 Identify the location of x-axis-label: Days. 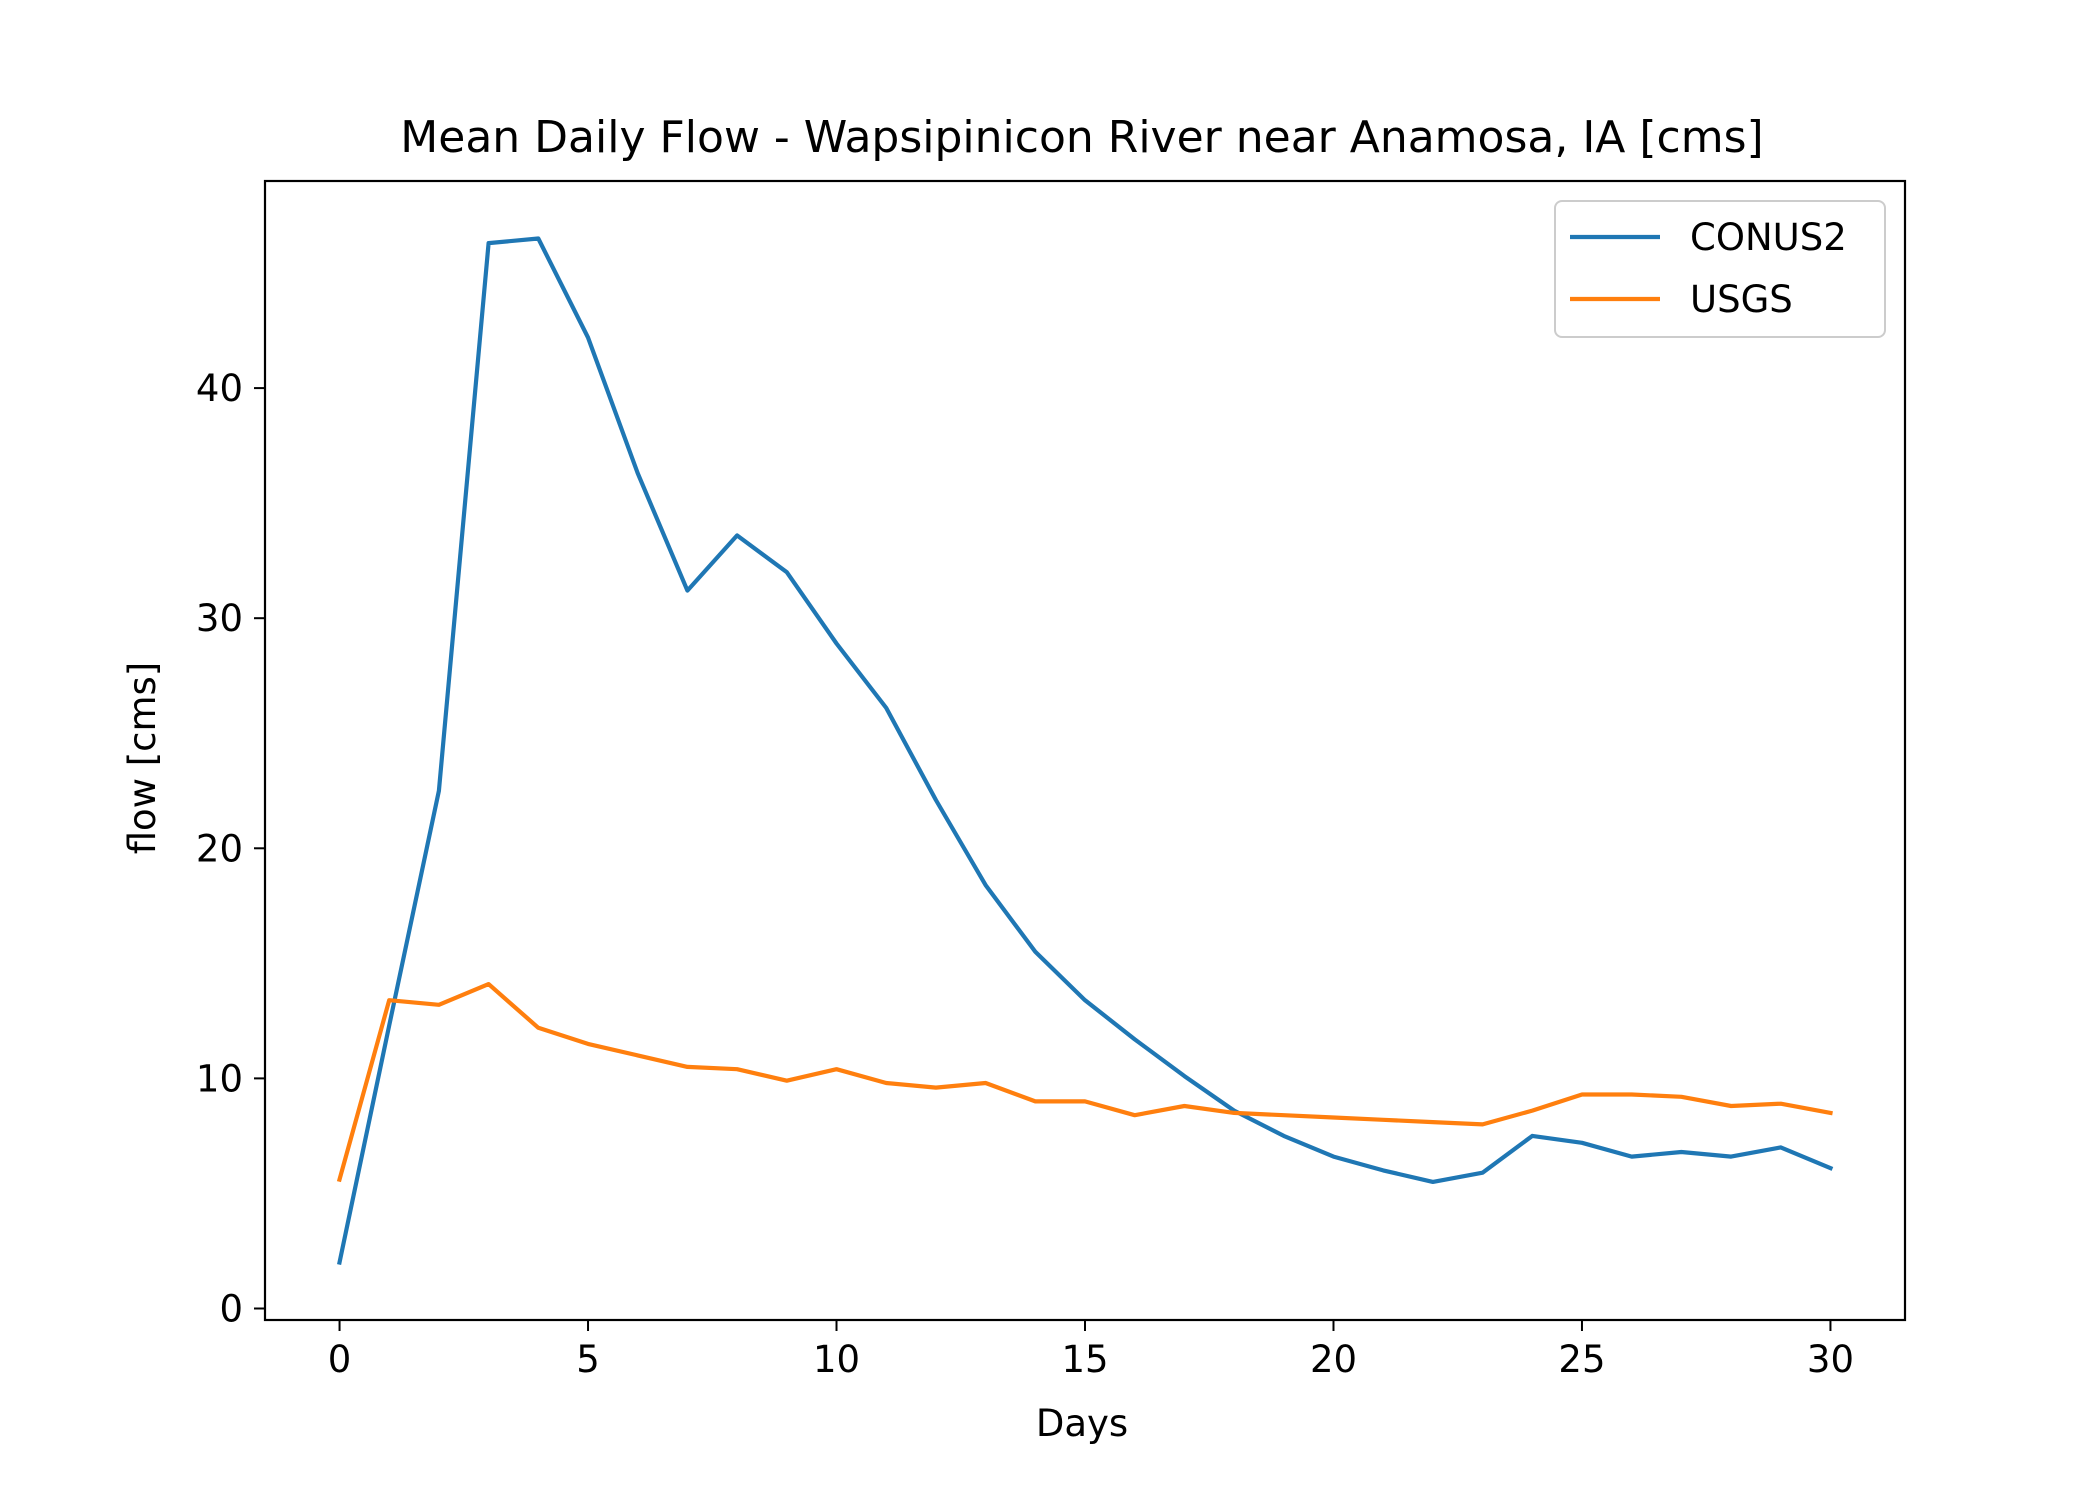
(1082, 1423).